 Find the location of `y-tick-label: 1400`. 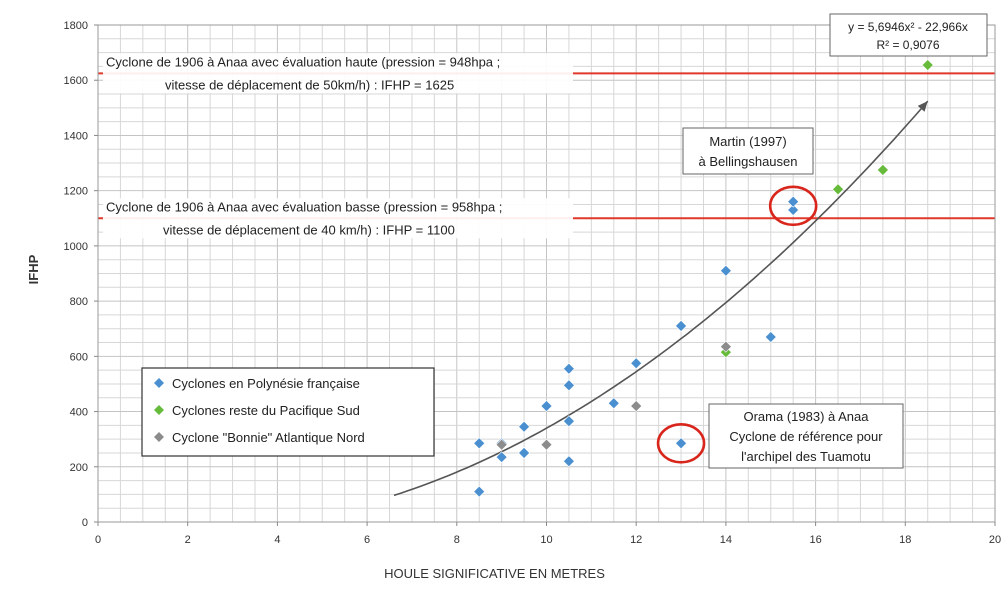

y-tick-label: 1400 is located at coordinates (76, 136).